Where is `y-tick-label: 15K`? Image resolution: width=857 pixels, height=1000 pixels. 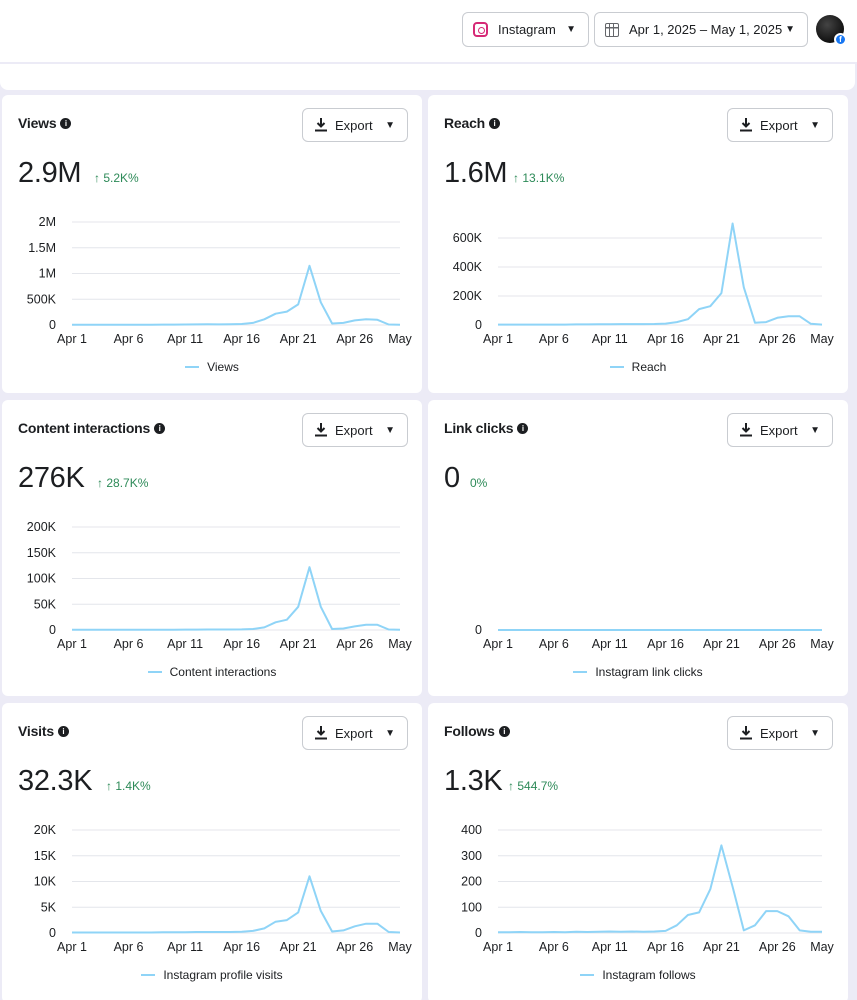
y-tick-label: 15K is located at coordinates (45, 856).